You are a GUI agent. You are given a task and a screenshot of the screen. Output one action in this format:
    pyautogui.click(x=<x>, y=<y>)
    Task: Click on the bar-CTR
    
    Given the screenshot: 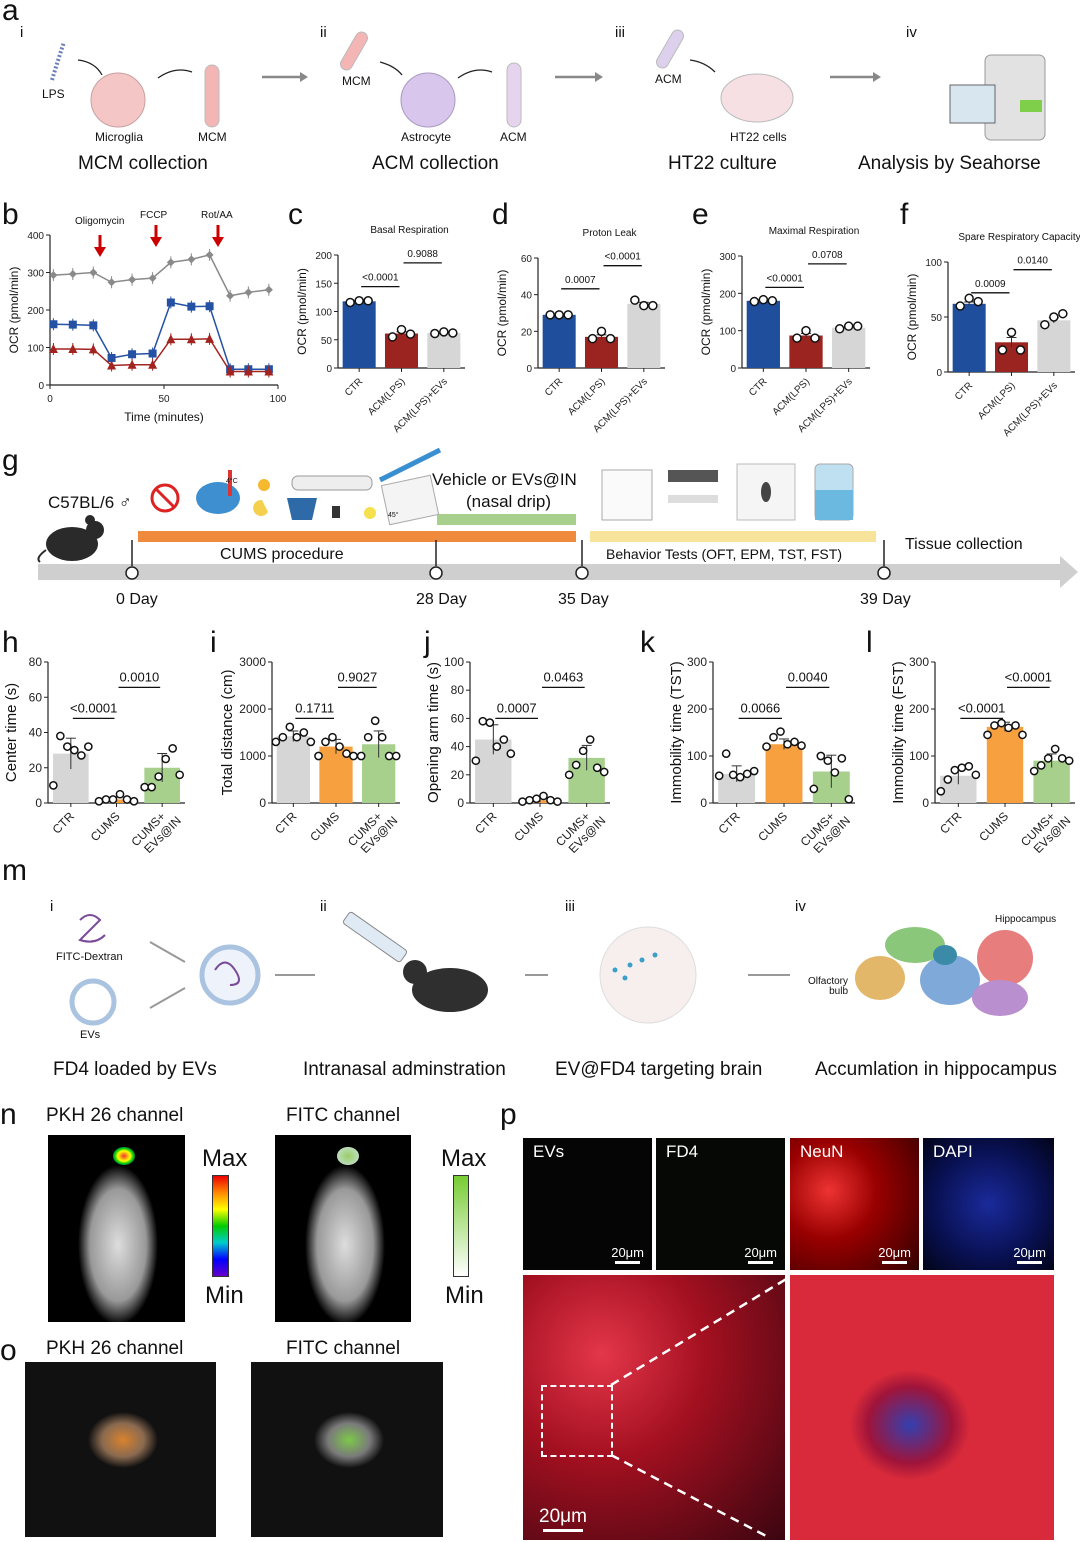 What is the action you would take?
    pyautogui.click(x=359, y=334)
    